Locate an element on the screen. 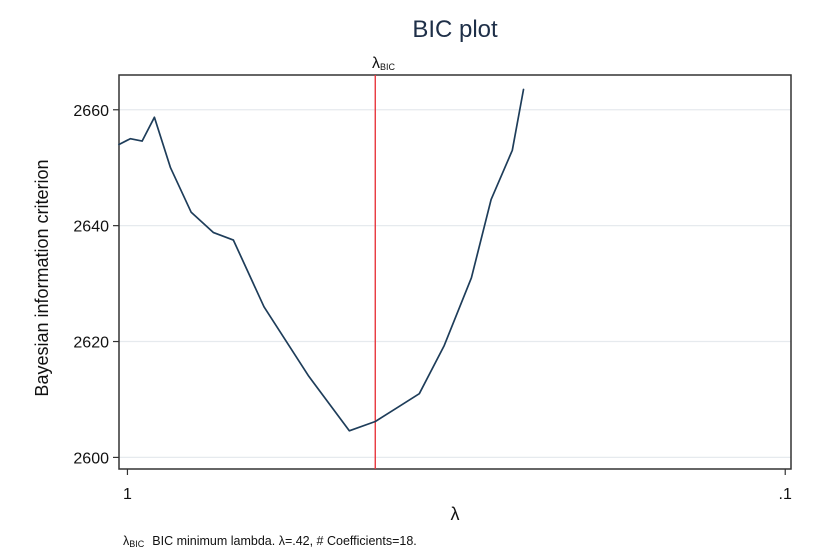 This screenshot has height=560, width=820. reference-line-label-main: λ is located at coordinates (376, 63).